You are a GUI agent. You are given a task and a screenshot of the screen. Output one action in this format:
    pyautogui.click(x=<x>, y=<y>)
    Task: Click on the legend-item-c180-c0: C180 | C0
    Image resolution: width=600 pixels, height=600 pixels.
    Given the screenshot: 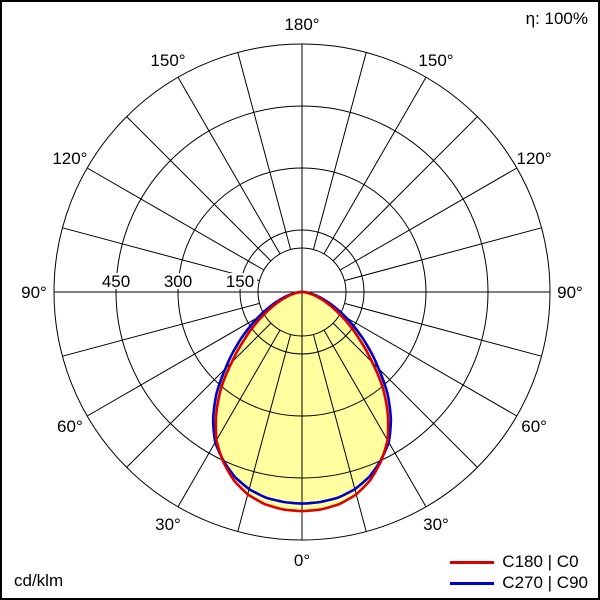 What is the action you would take?
    pyautogui.click(x=519, y=562)
    